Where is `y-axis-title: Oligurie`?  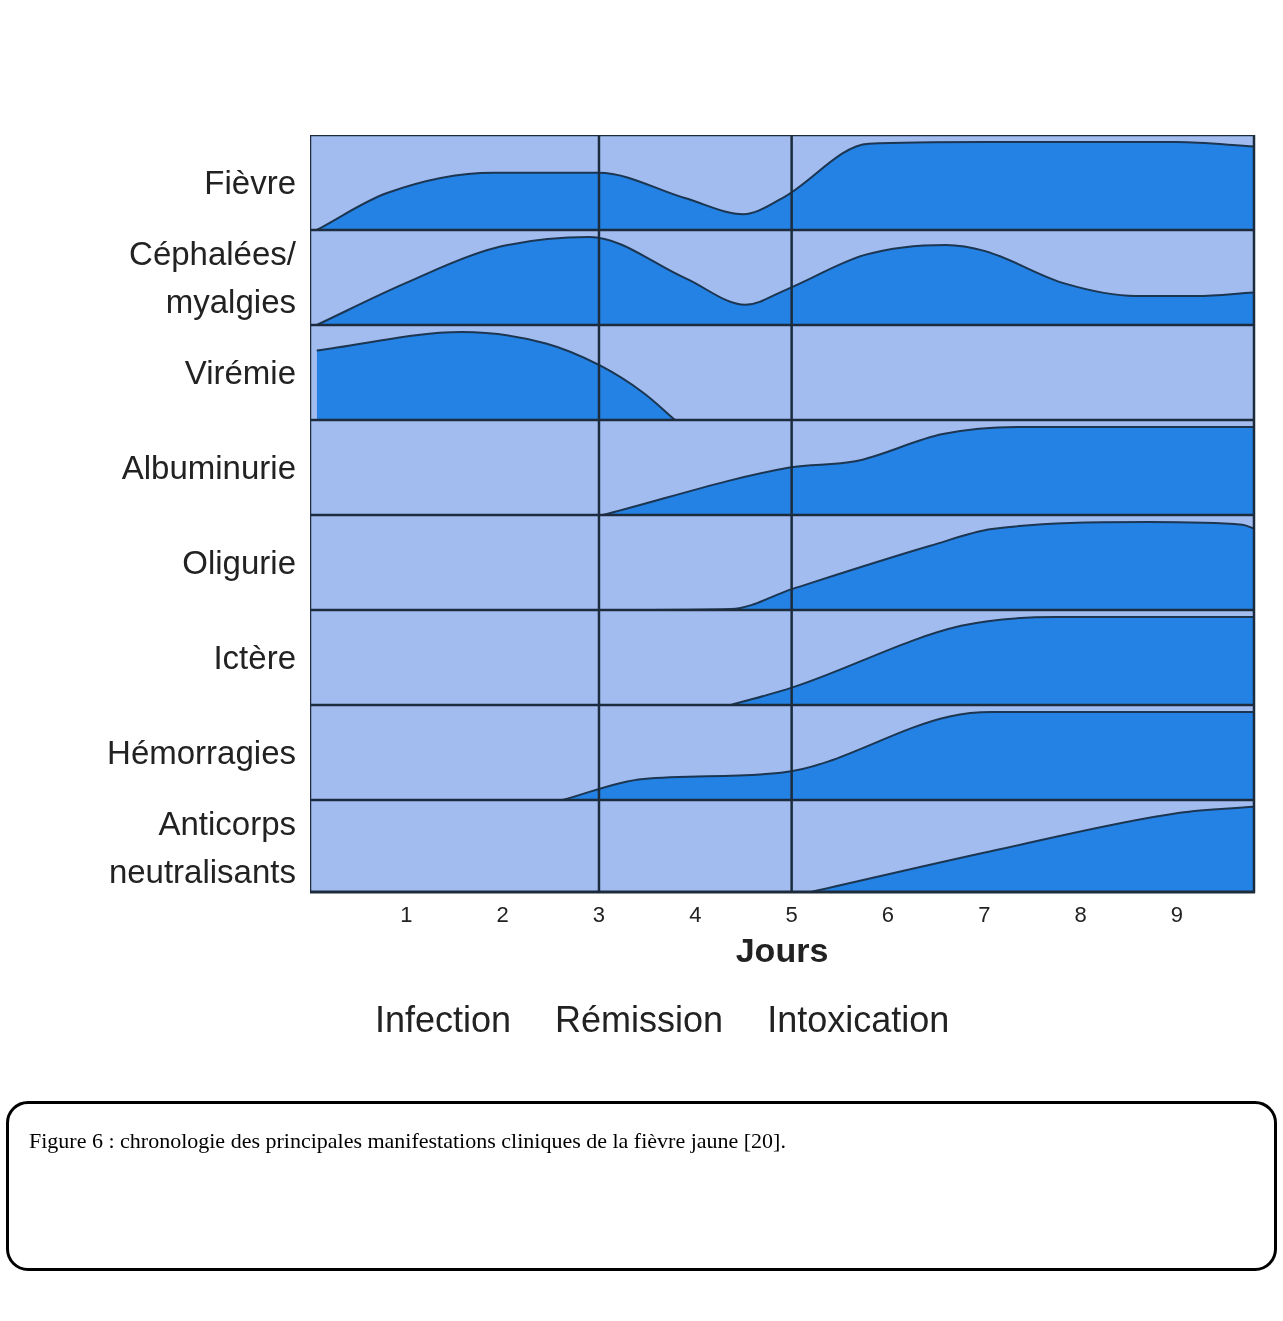 y-axis-title: Oligurie is located at coordinates (239, 562).